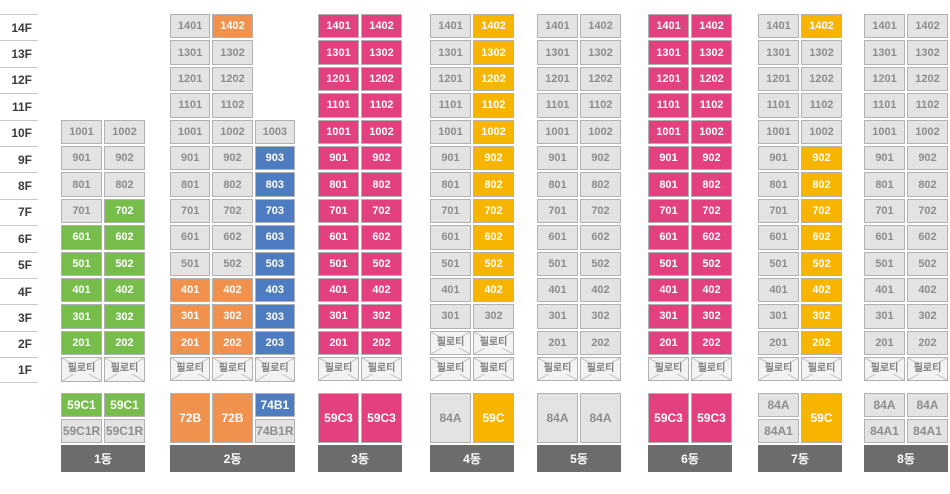 This screenshot has width=950, height=494. Describe the element at coordinates (668, 26) in the screenshot. I see `unit-cell-1401: 1401` at that location.